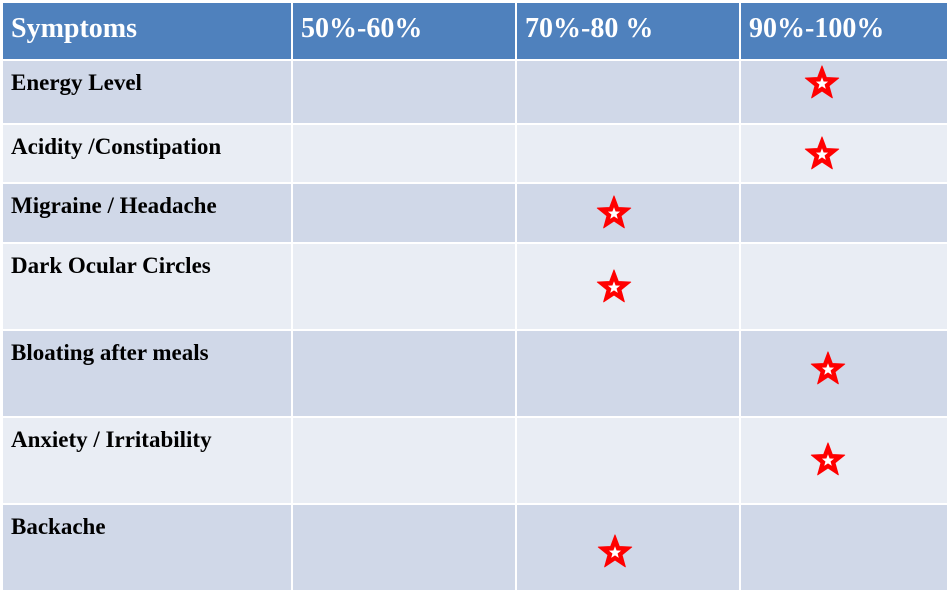 The height and width of the screenshot is (590, 947). Describe the element at coordinates (404, 31) in the screenshot. I see `header-50-60: 50%-60%` at that location.